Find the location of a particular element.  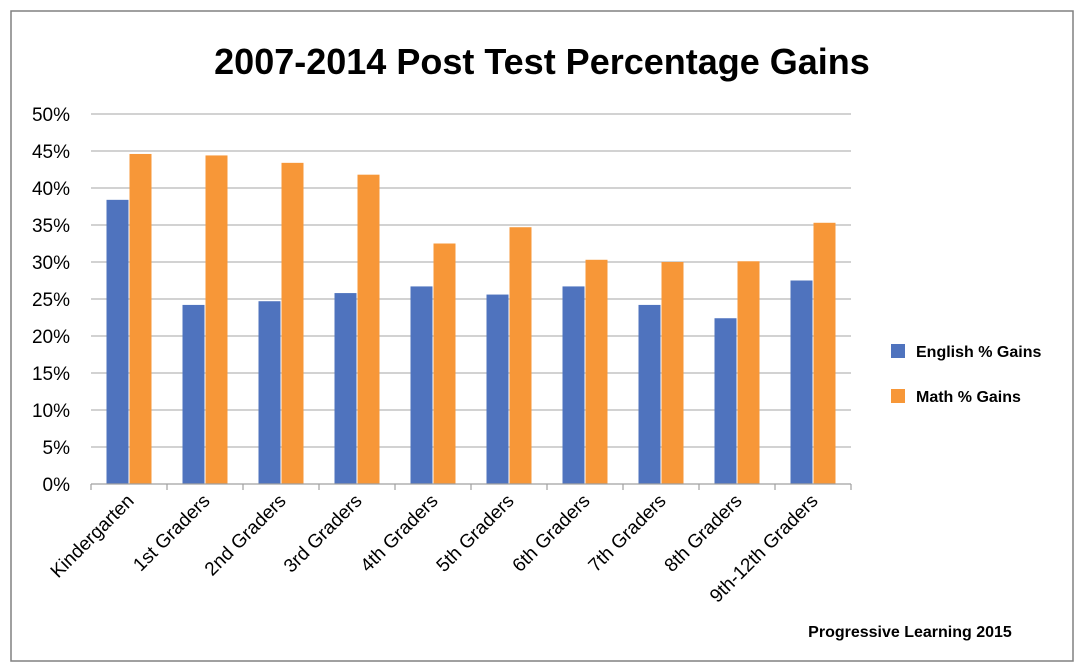

y-axis-tick-labels: 0% 5% 10% 15% 20% 25% 30% 35% 40% 45% 50% is located at coordinates (51, 300).